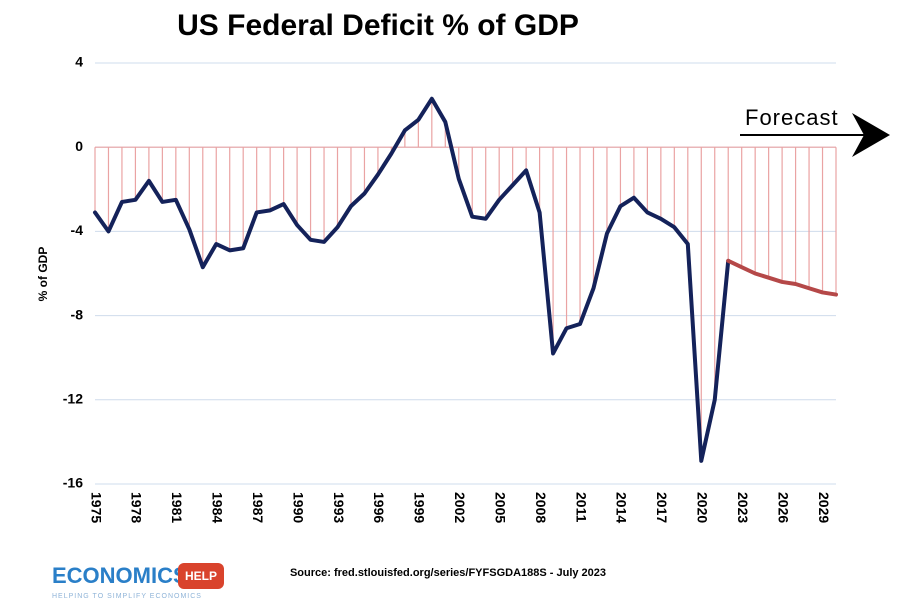 The height and width of the screenshot is (602, 900). What do you see at coordinates (120, 575) in the screenshot?
I see `logo-name: ECONOMICS` at bounding box center [120, 575].